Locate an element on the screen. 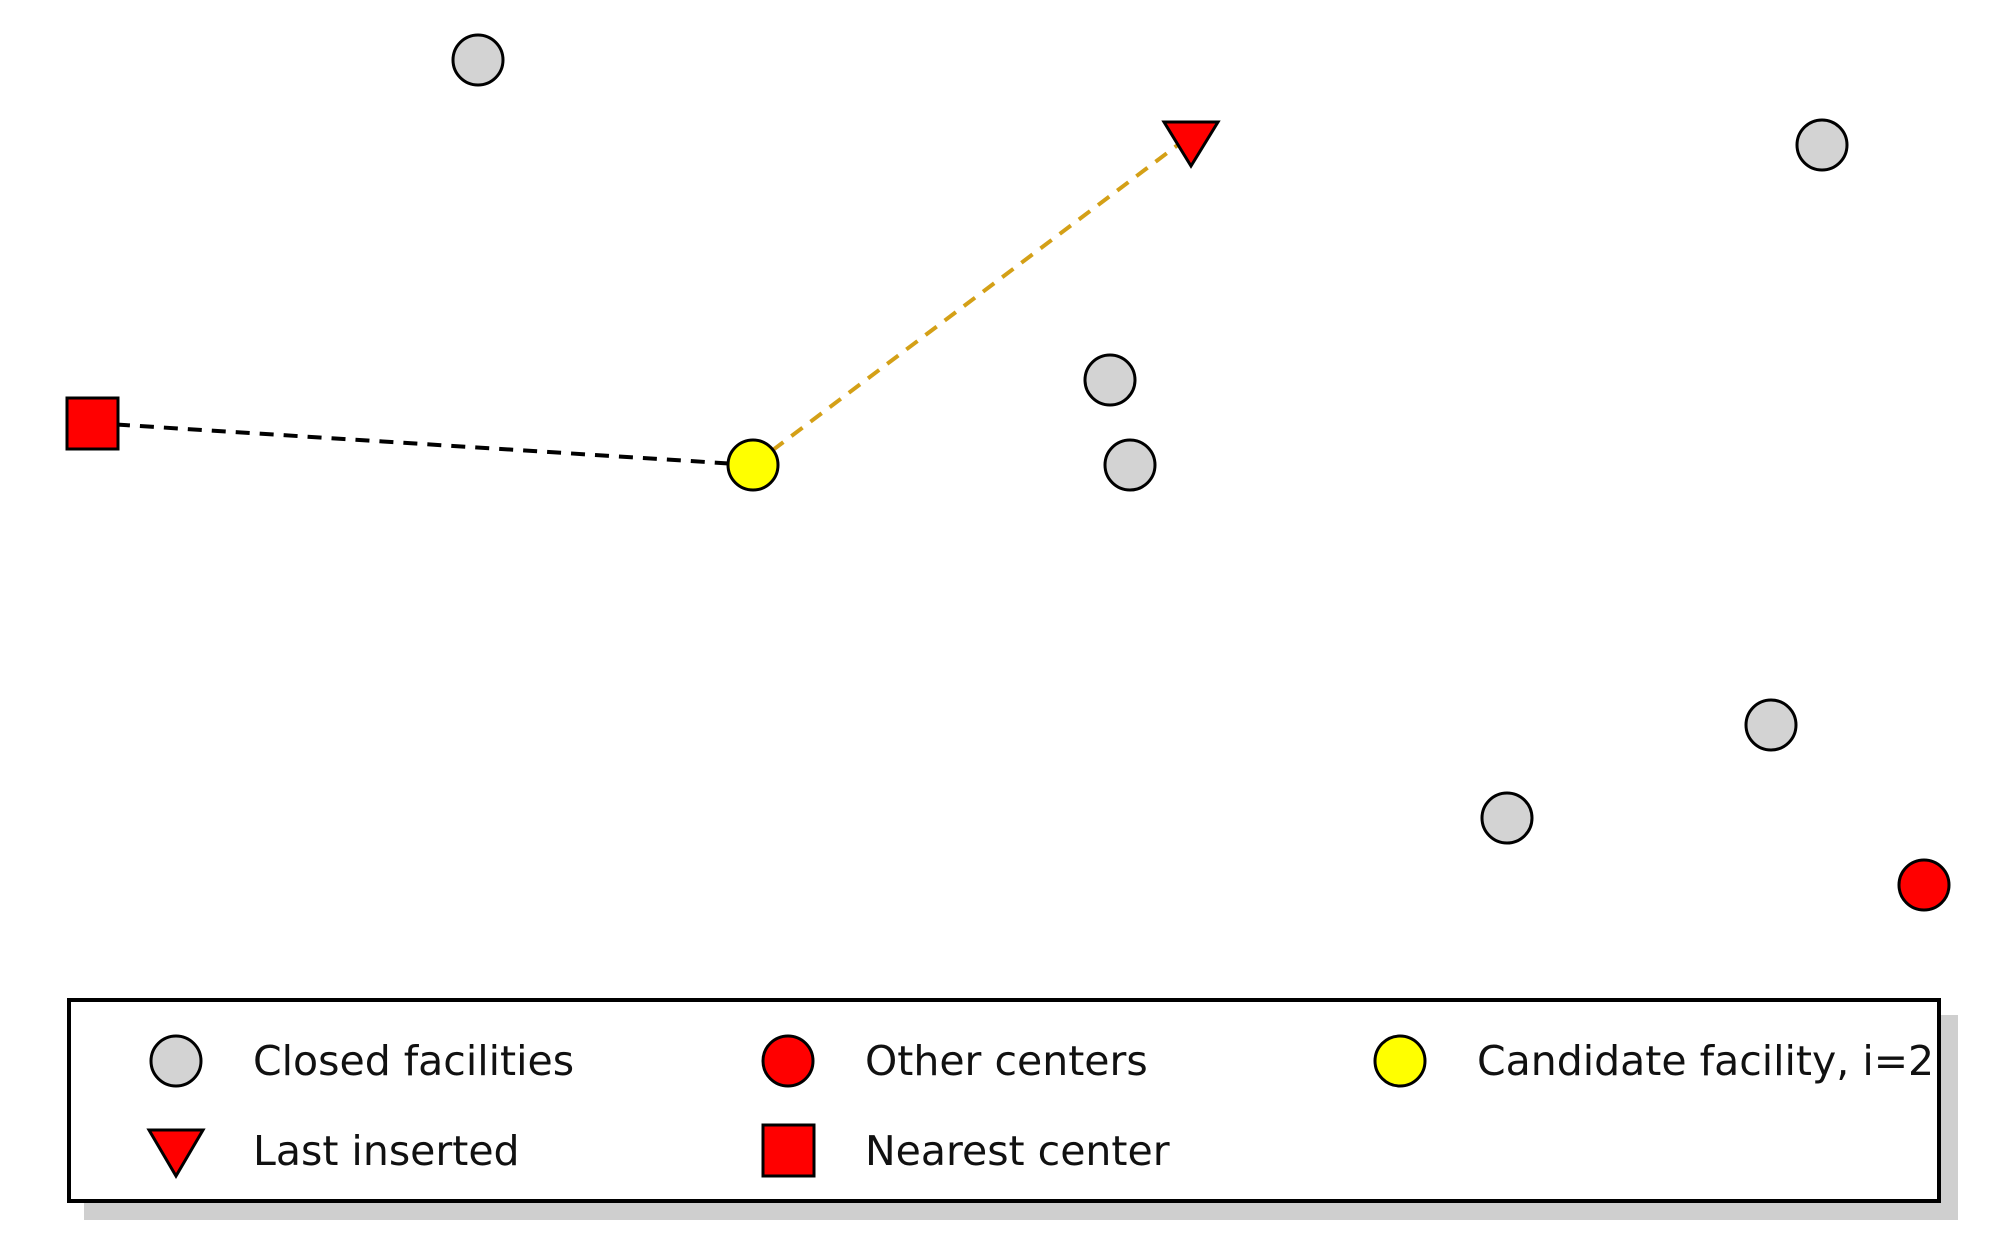 This screenshot has width=2000, height=1250. node-last-inserted is located at coordinates (1191, 144).